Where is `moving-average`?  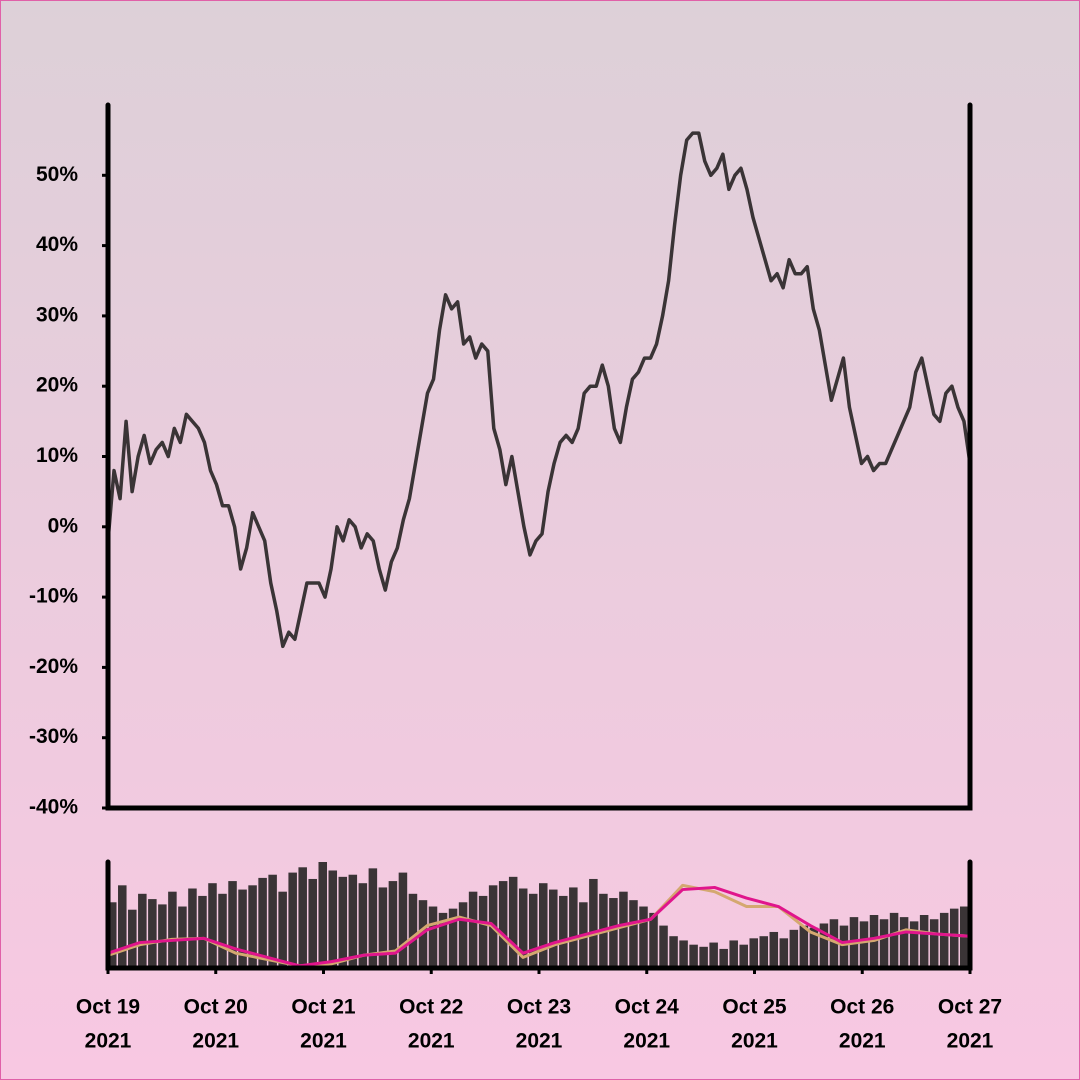 moving-average is located at coordinates (539, 925).